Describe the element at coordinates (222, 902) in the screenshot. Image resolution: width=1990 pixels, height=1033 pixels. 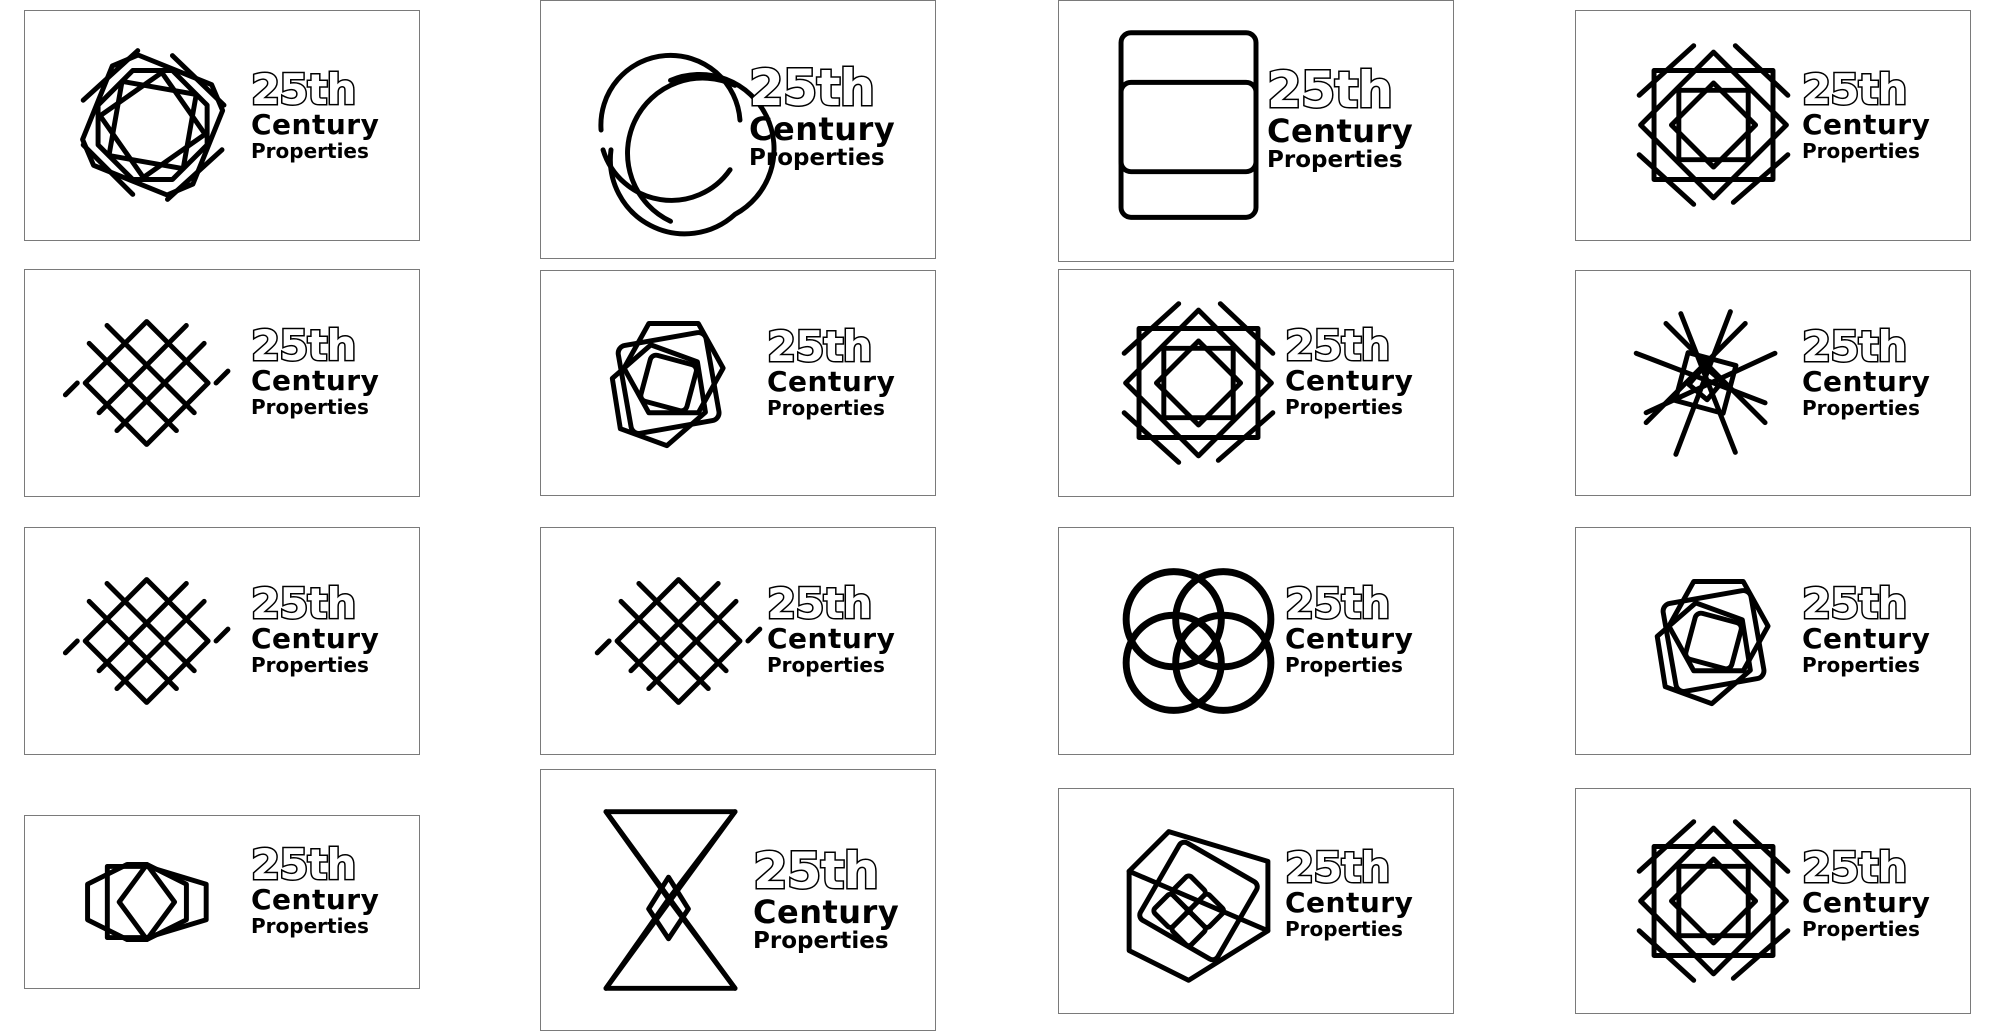
I see `logo-card-13: 25th Century Properties` at that location.